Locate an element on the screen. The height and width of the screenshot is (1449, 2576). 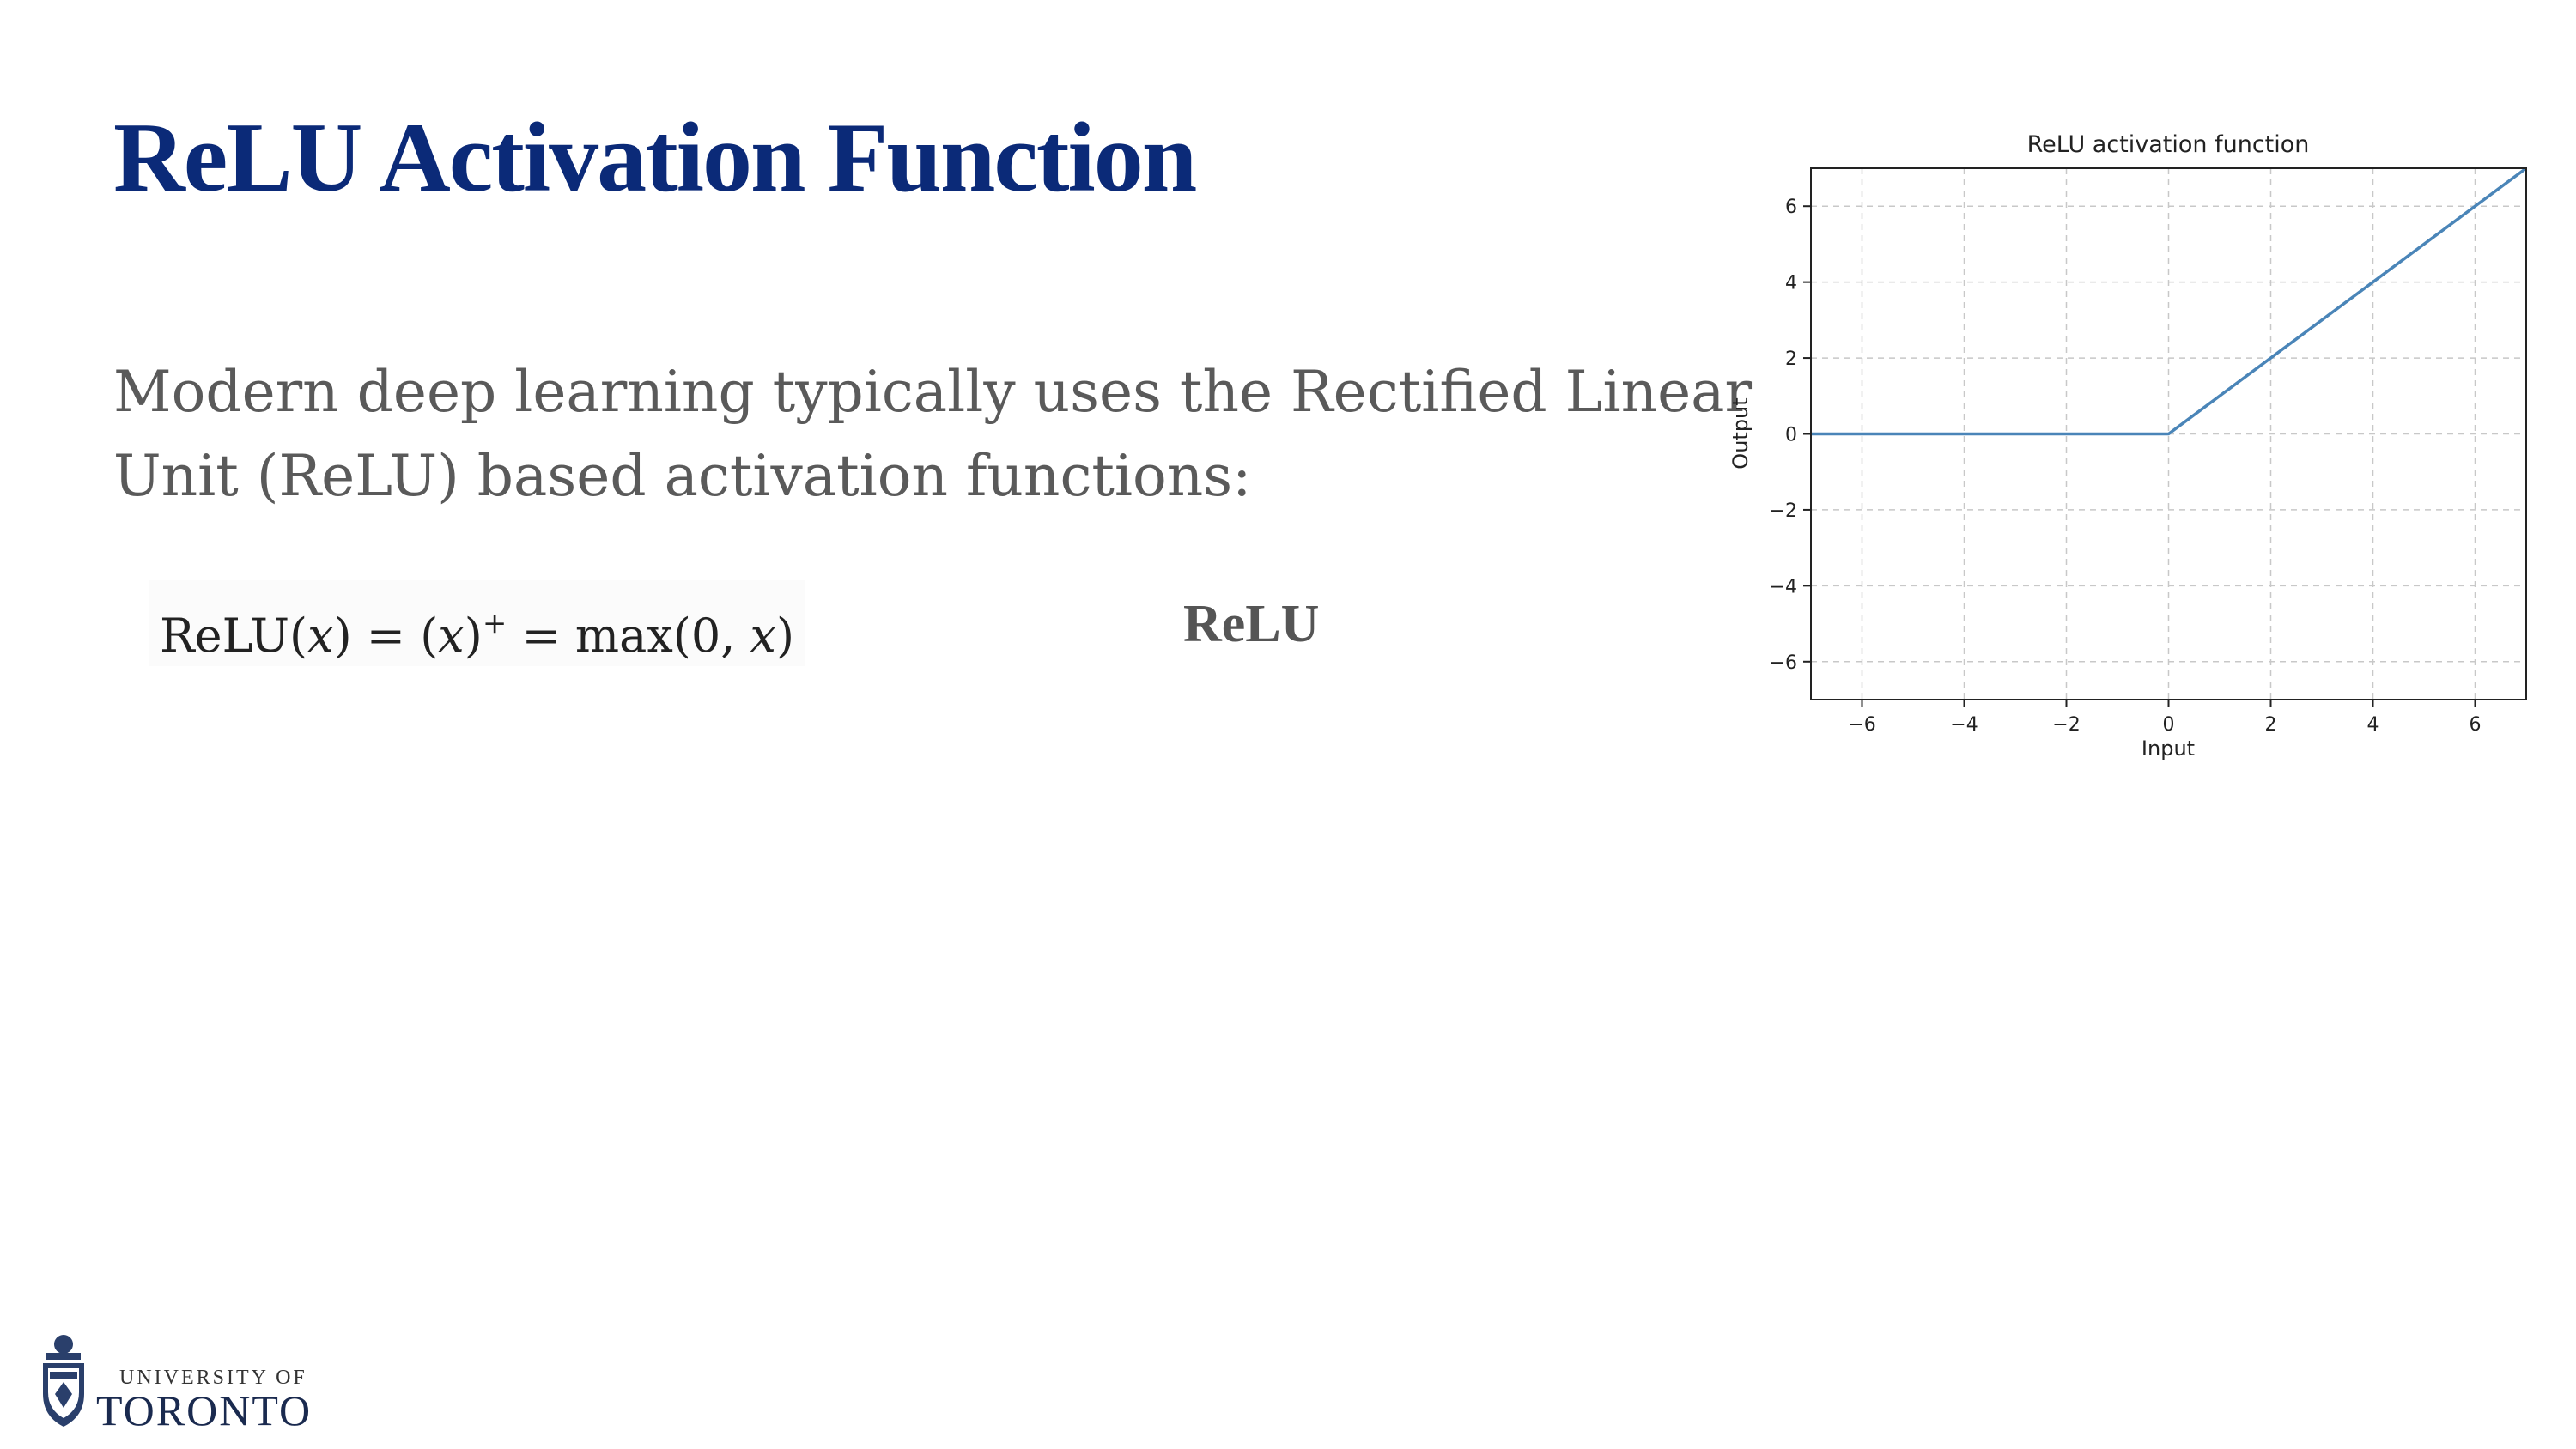
y-tick-label: 6 is located at coordinates (1791, 207).